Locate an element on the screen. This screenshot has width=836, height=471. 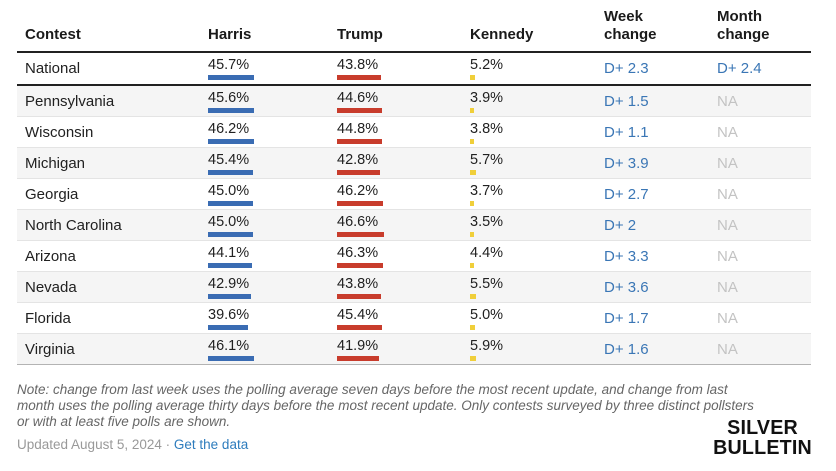
logo-line-2: BULLETIN is located at coordinates (762, 447).